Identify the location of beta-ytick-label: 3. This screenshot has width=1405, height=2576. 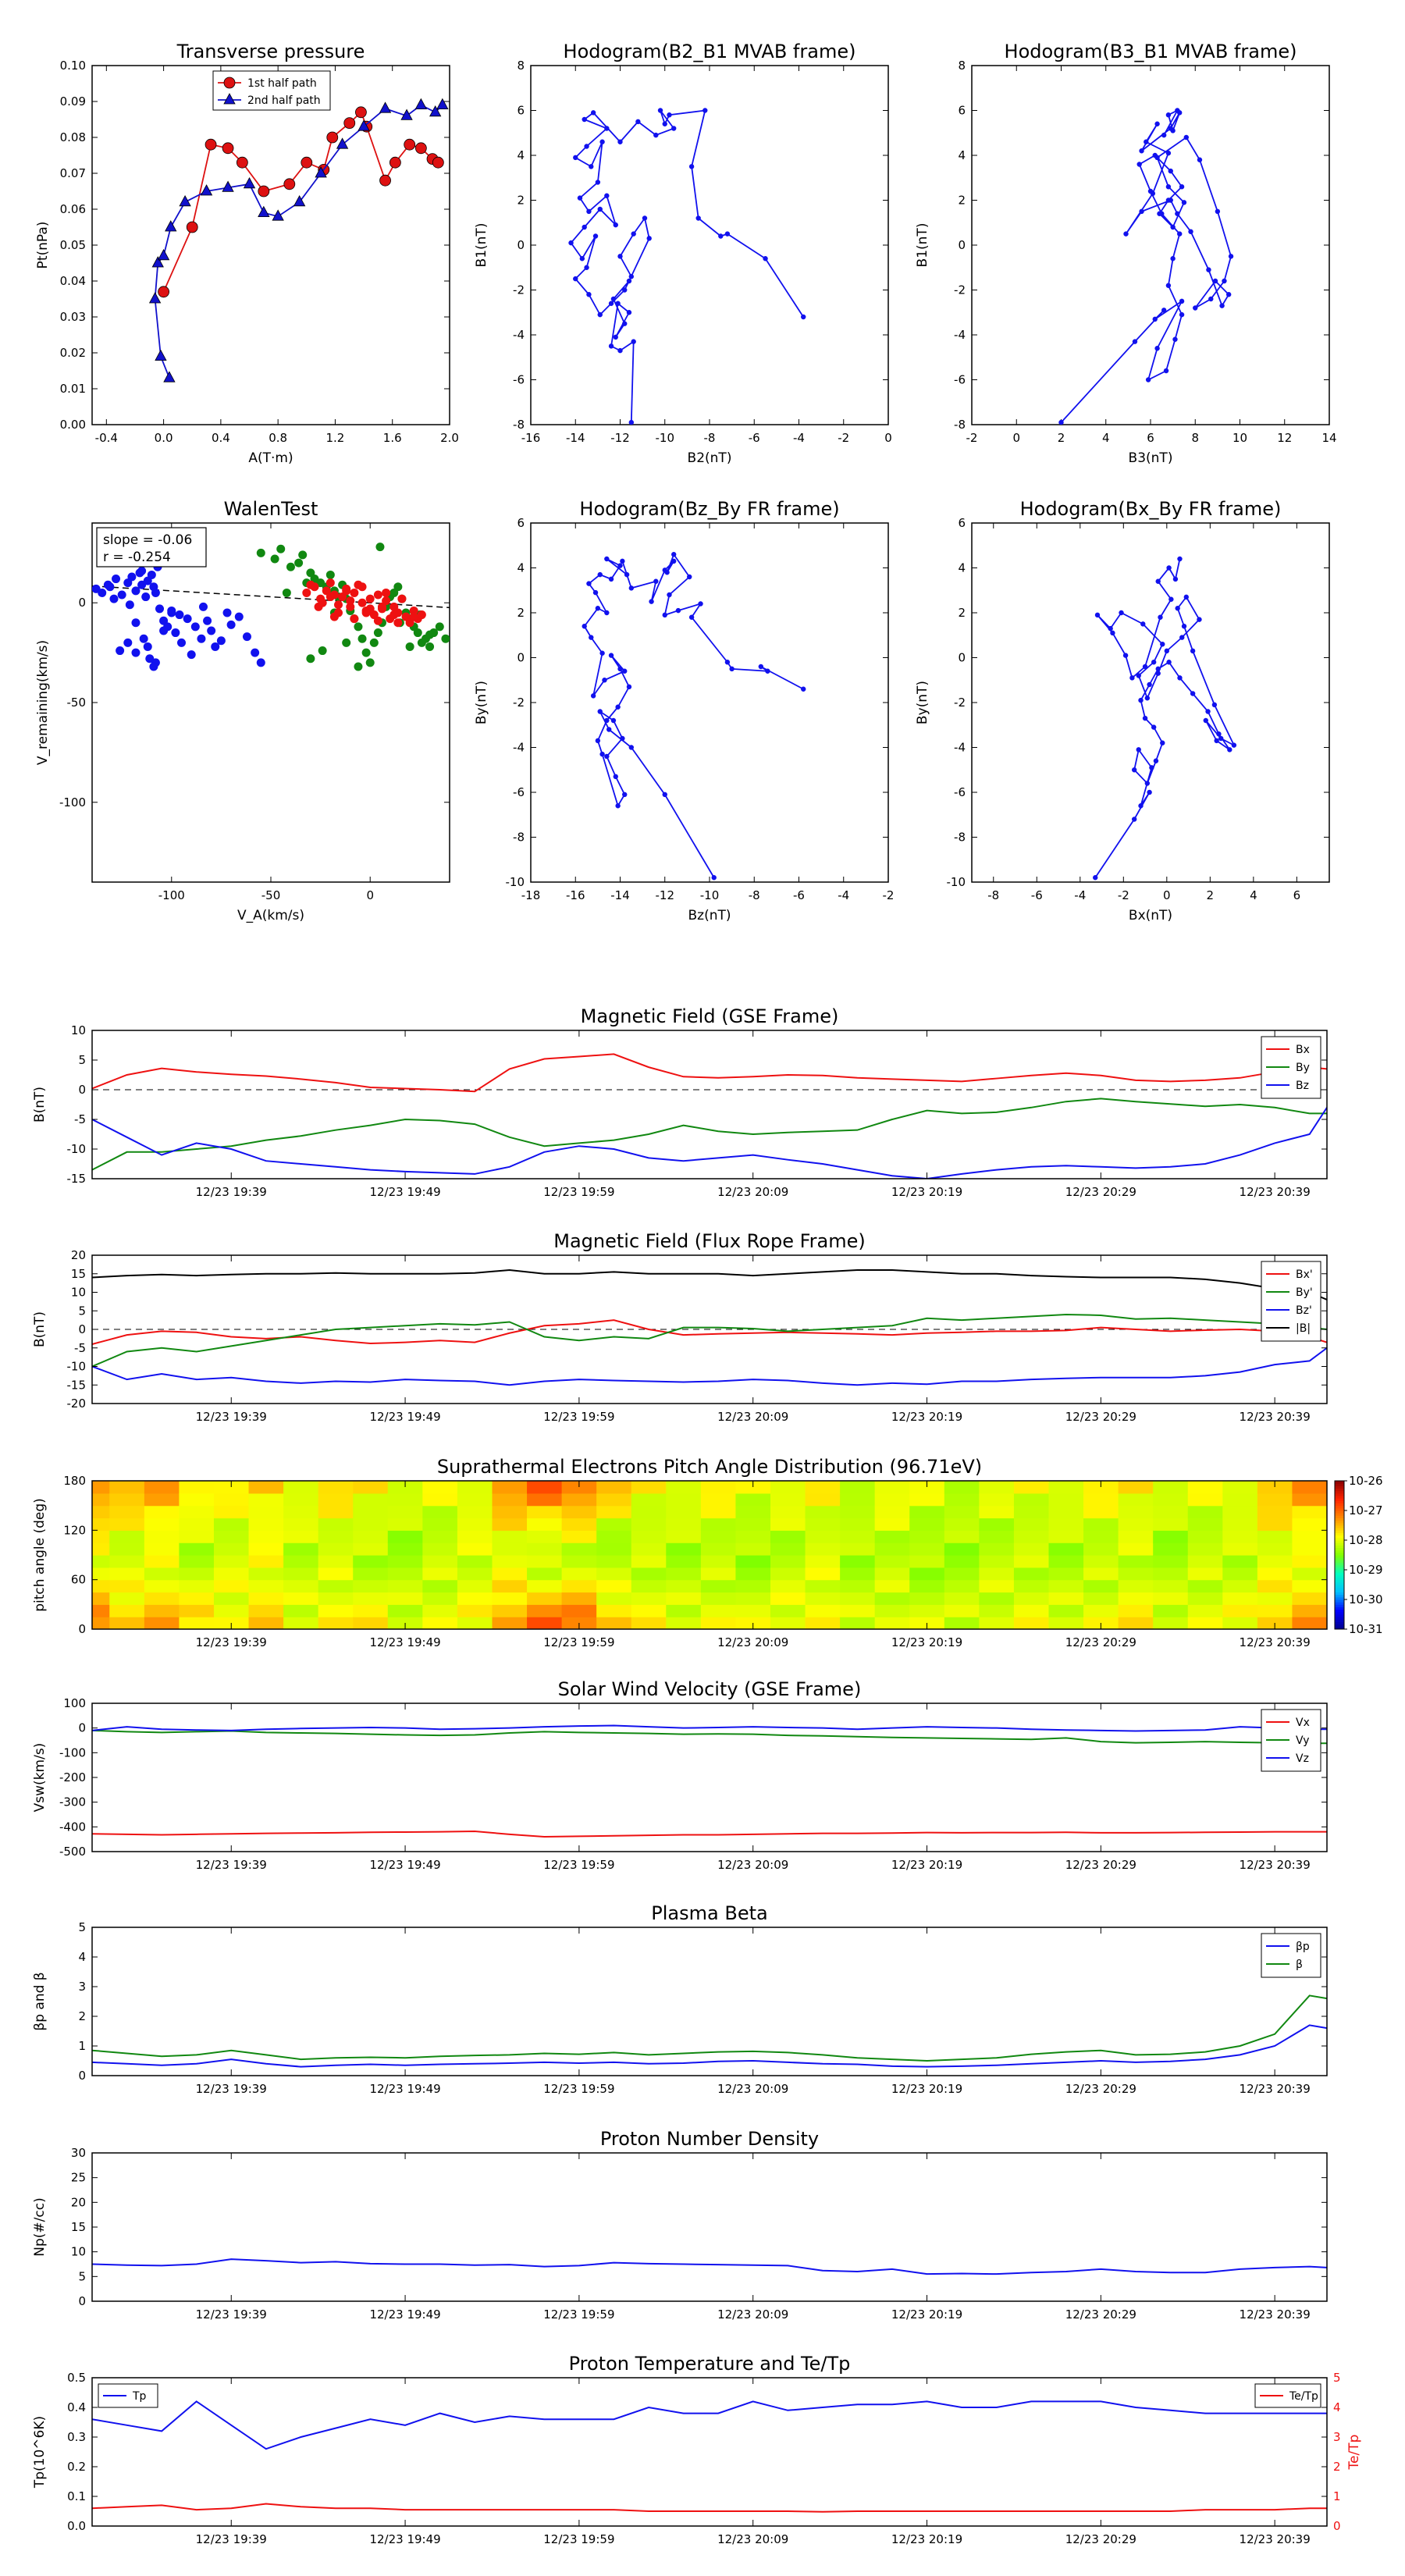
(82, 1987).